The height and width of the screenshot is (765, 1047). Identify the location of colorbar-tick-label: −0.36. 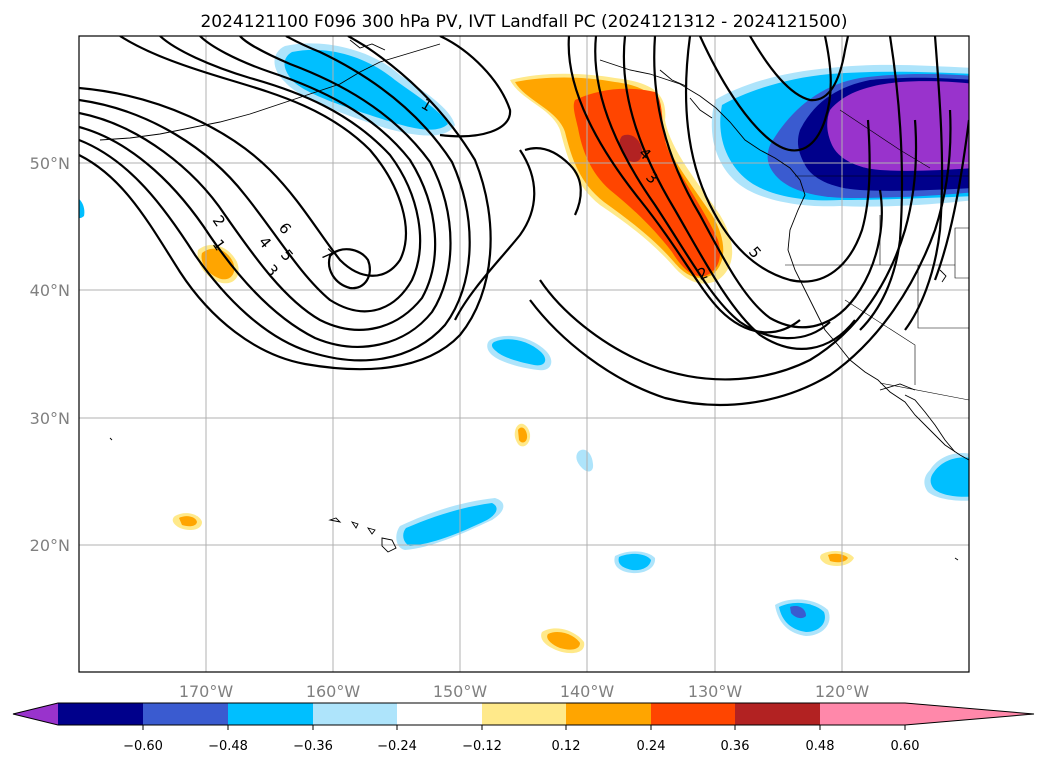
(313, 746).